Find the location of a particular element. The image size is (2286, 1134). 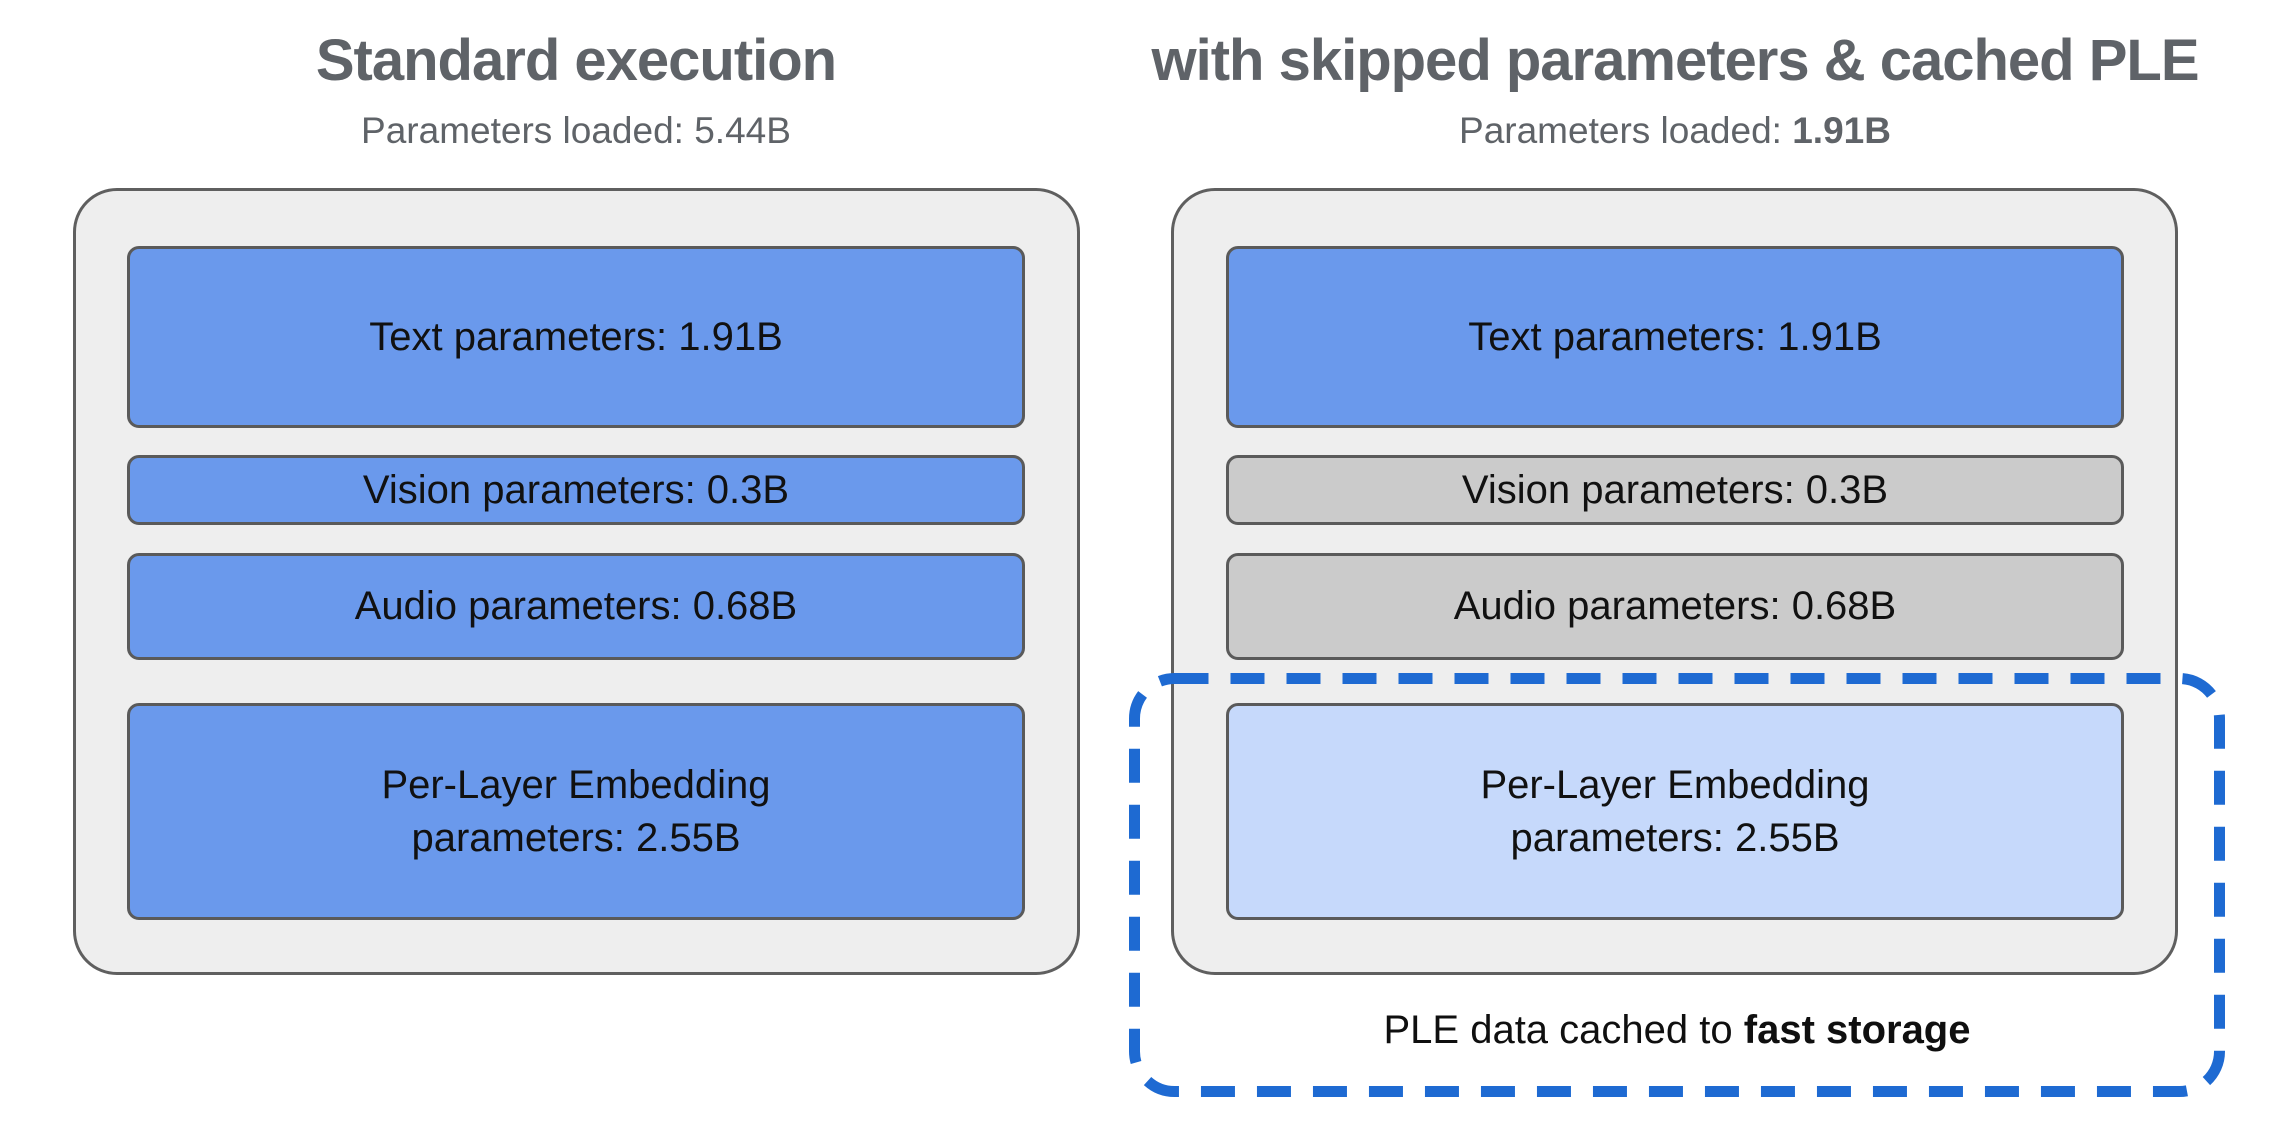

panel-subtitle-cached: Parameters loaded: 1.91B is located at coordinates (1675, 131).